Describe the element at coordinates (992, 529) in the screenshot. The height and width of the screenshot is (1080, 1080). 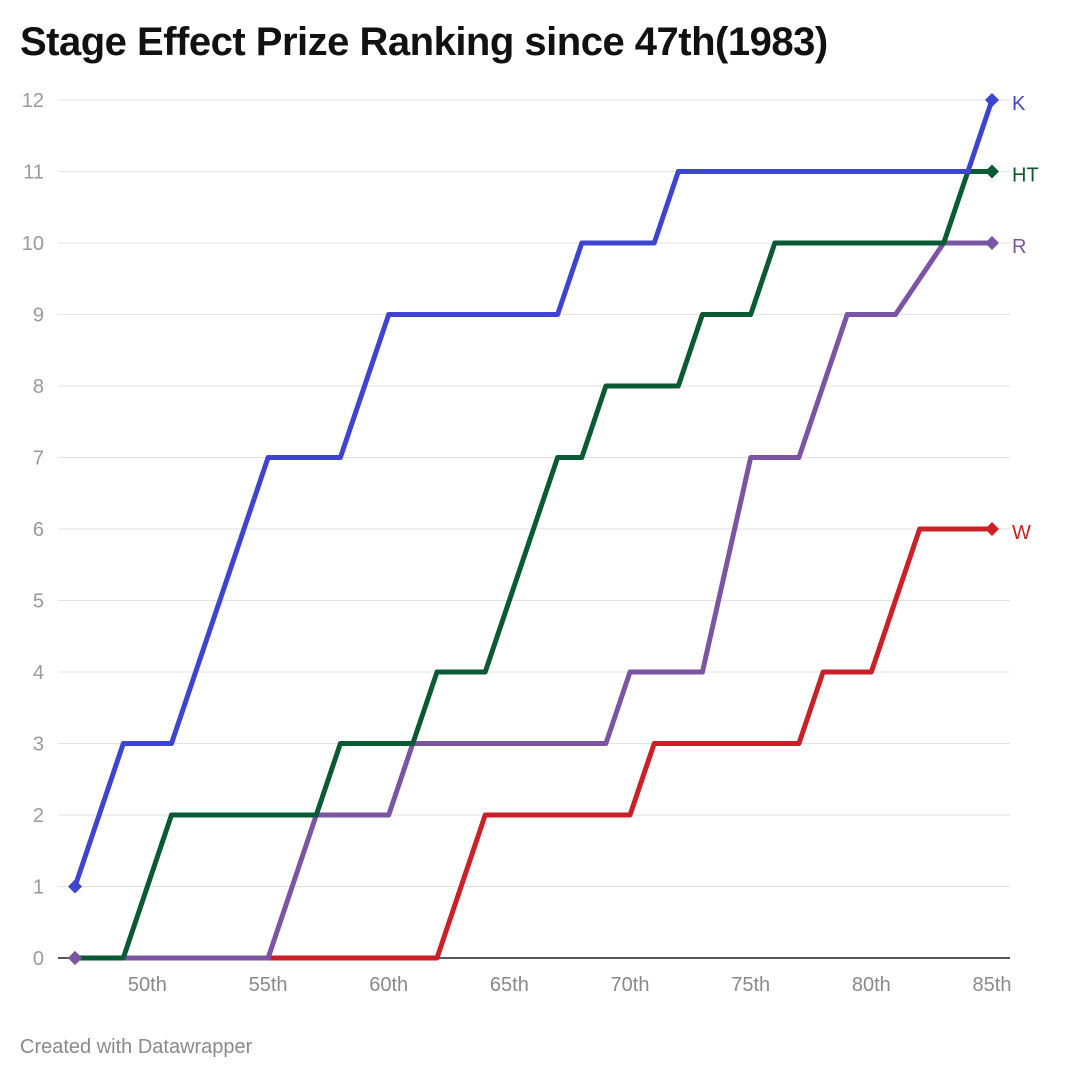
I see `series-marker-w-end` at that location.